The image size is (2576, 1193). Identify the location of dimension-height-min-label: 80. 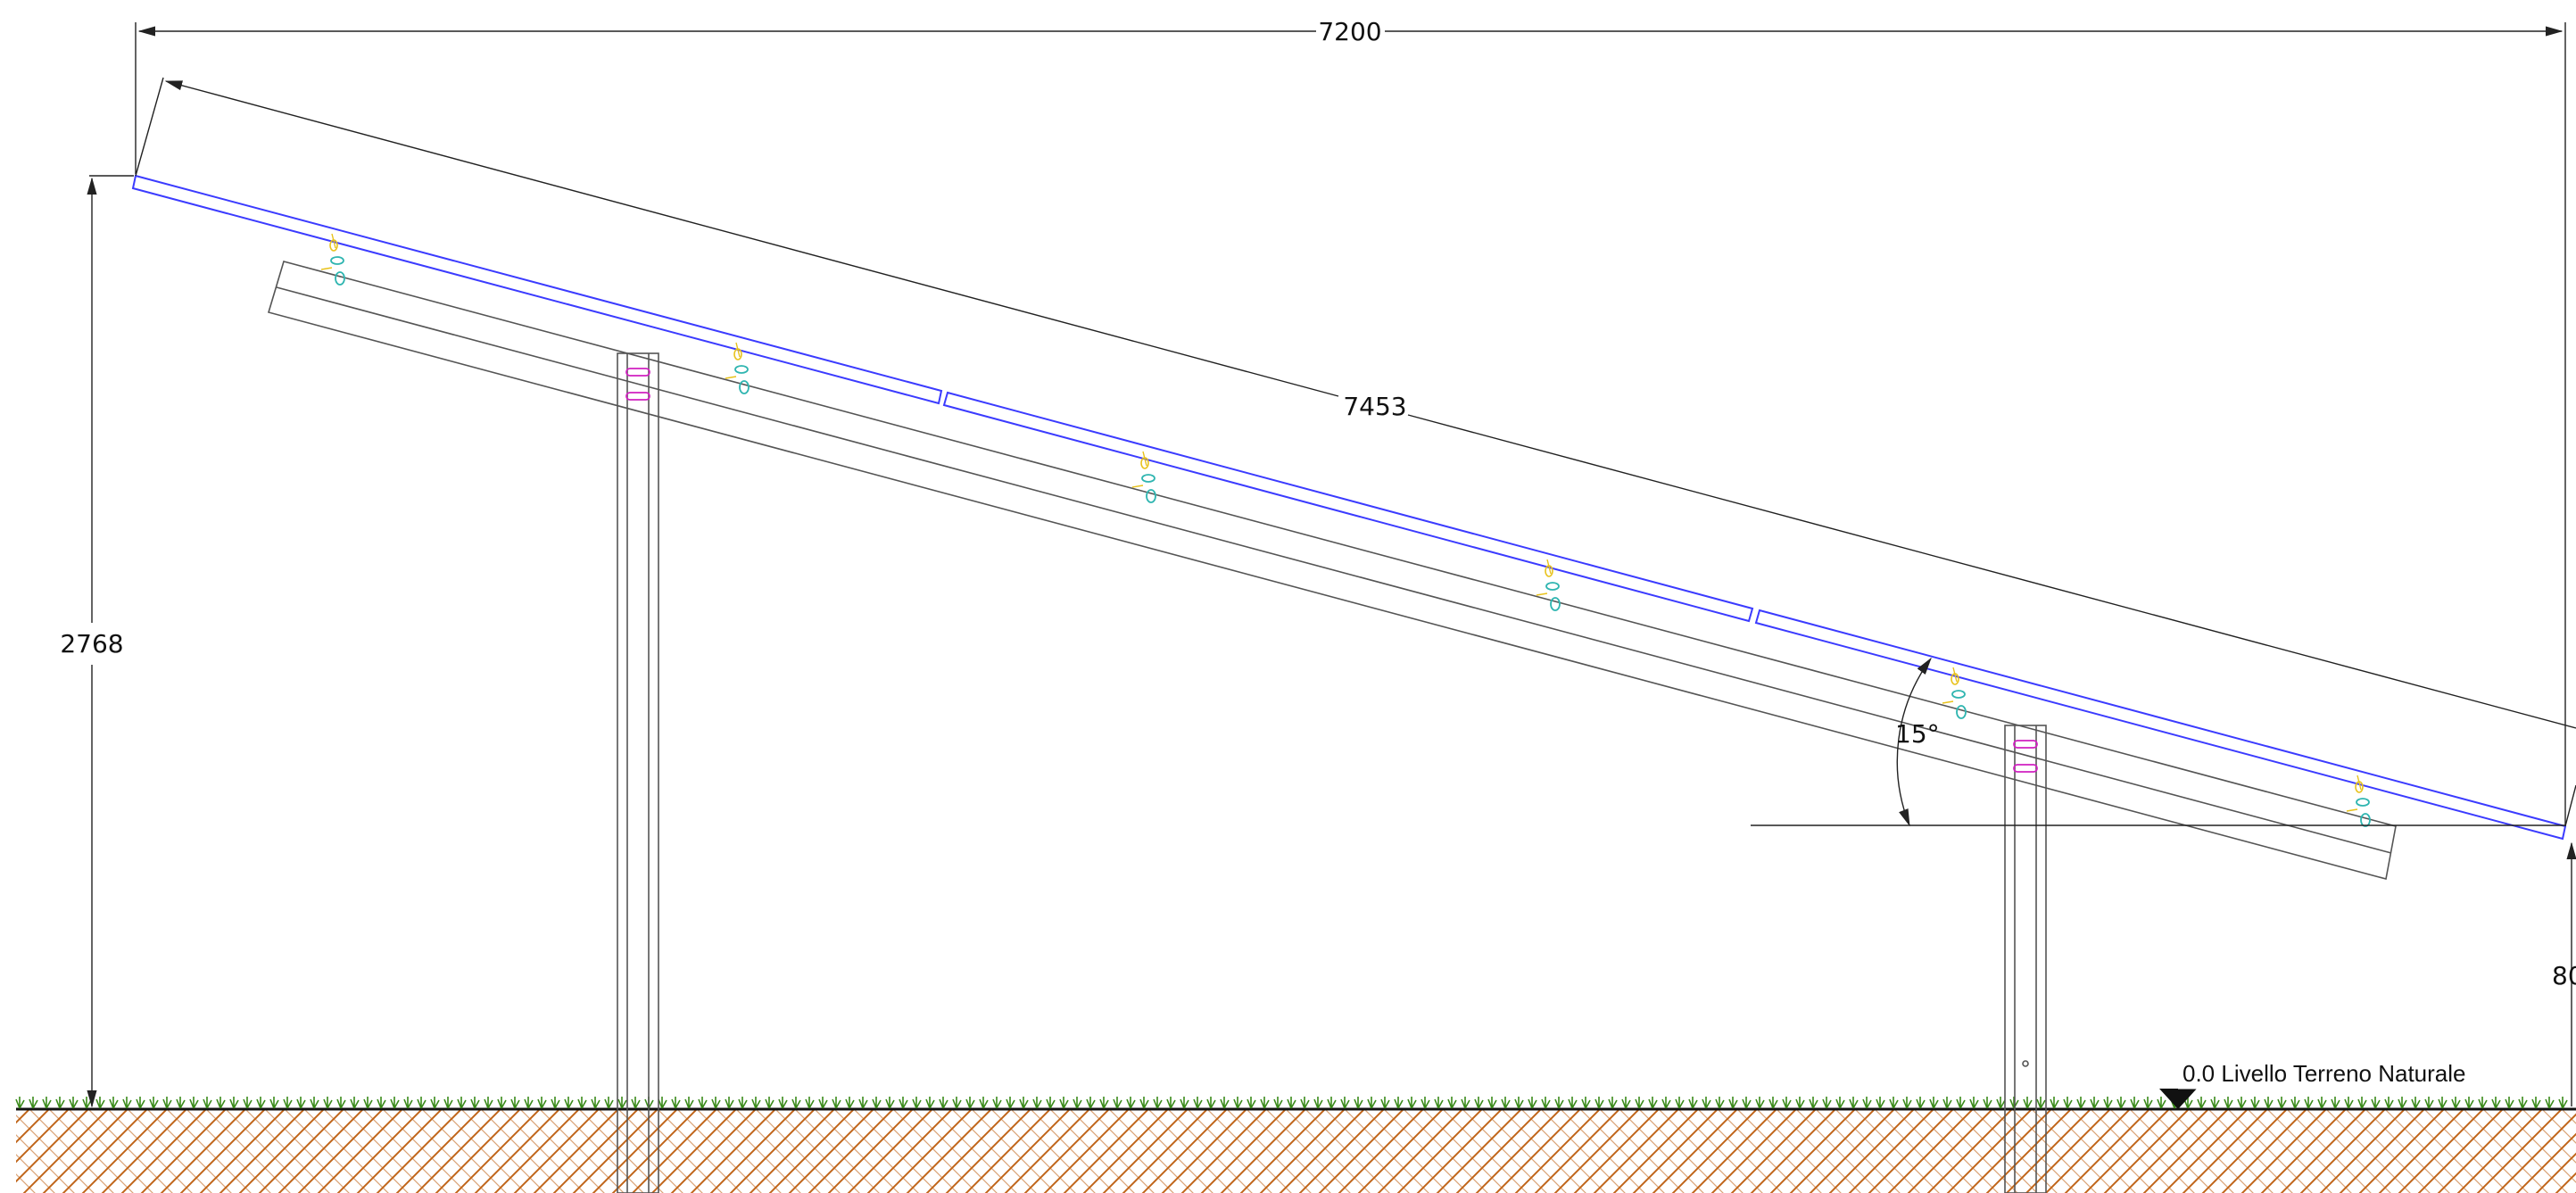
(2564, 976).